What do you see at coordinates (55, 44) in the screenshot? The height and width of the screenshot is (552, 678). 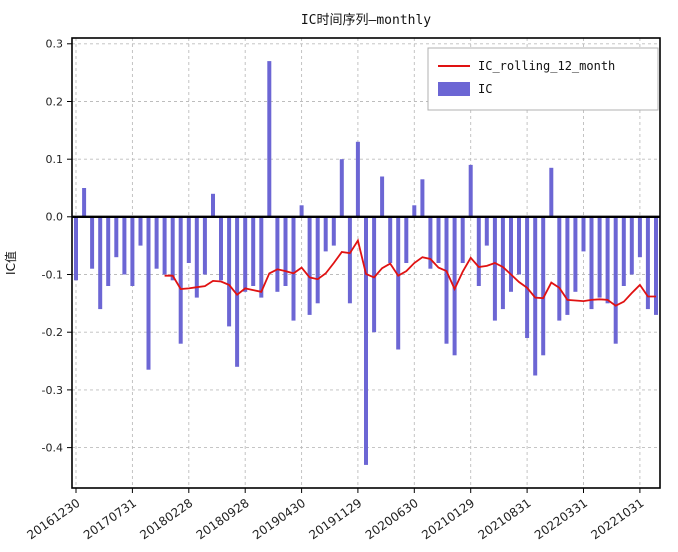 I see `y-tick-label: 0.3` at bounding box center [55, 44].